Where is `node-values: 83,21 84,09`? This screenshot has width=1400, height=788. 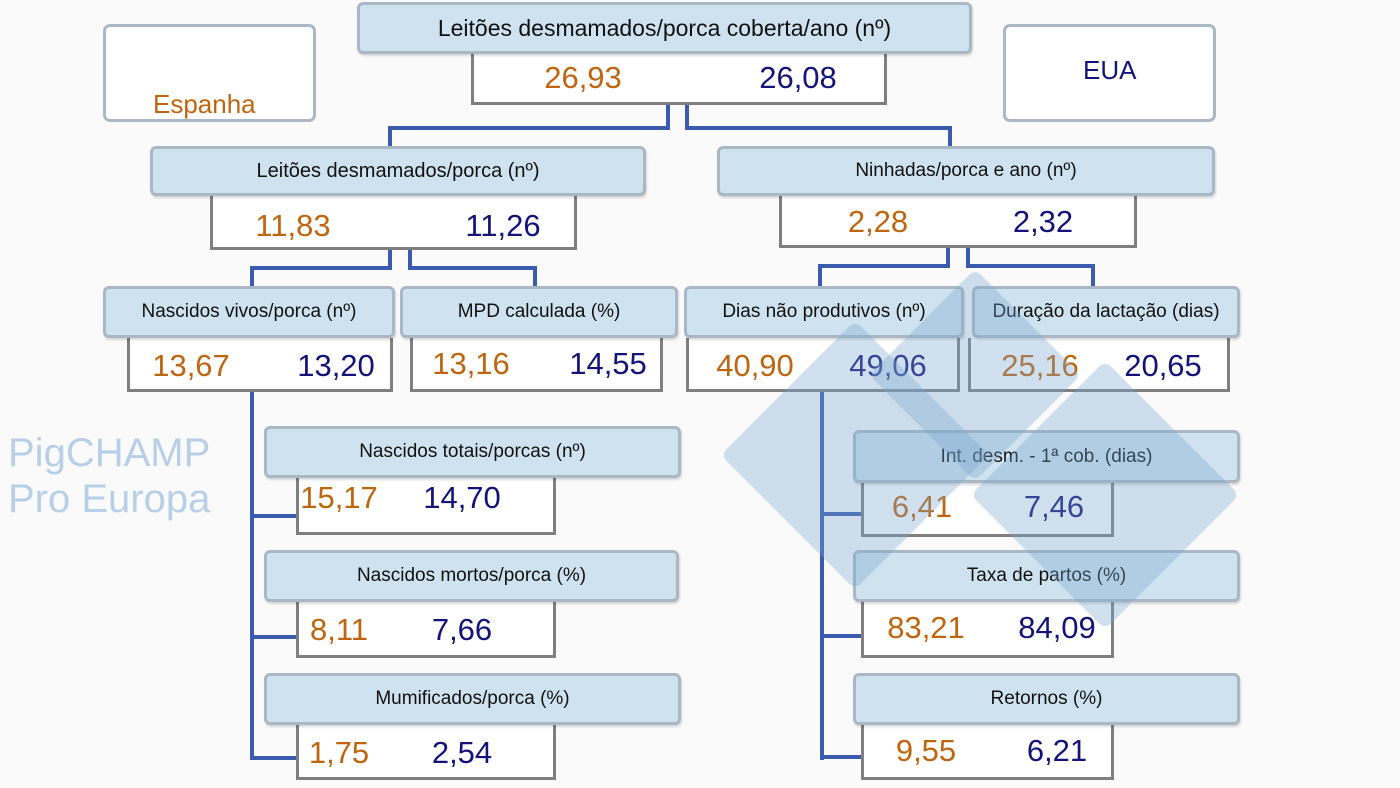
node-values: 83,21 84,09 is located at coordinates (987, 630).